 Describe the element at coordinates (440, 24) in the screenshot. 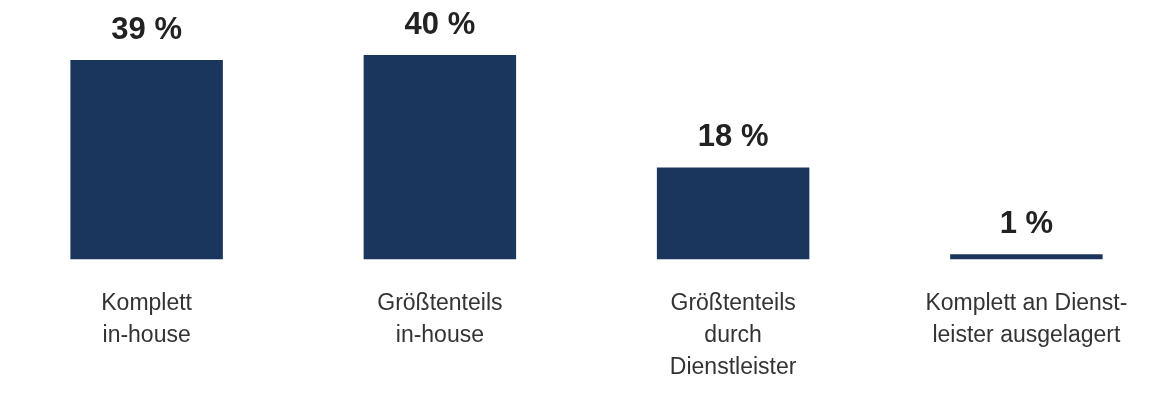

I see `data-label: 40 %` at that location.